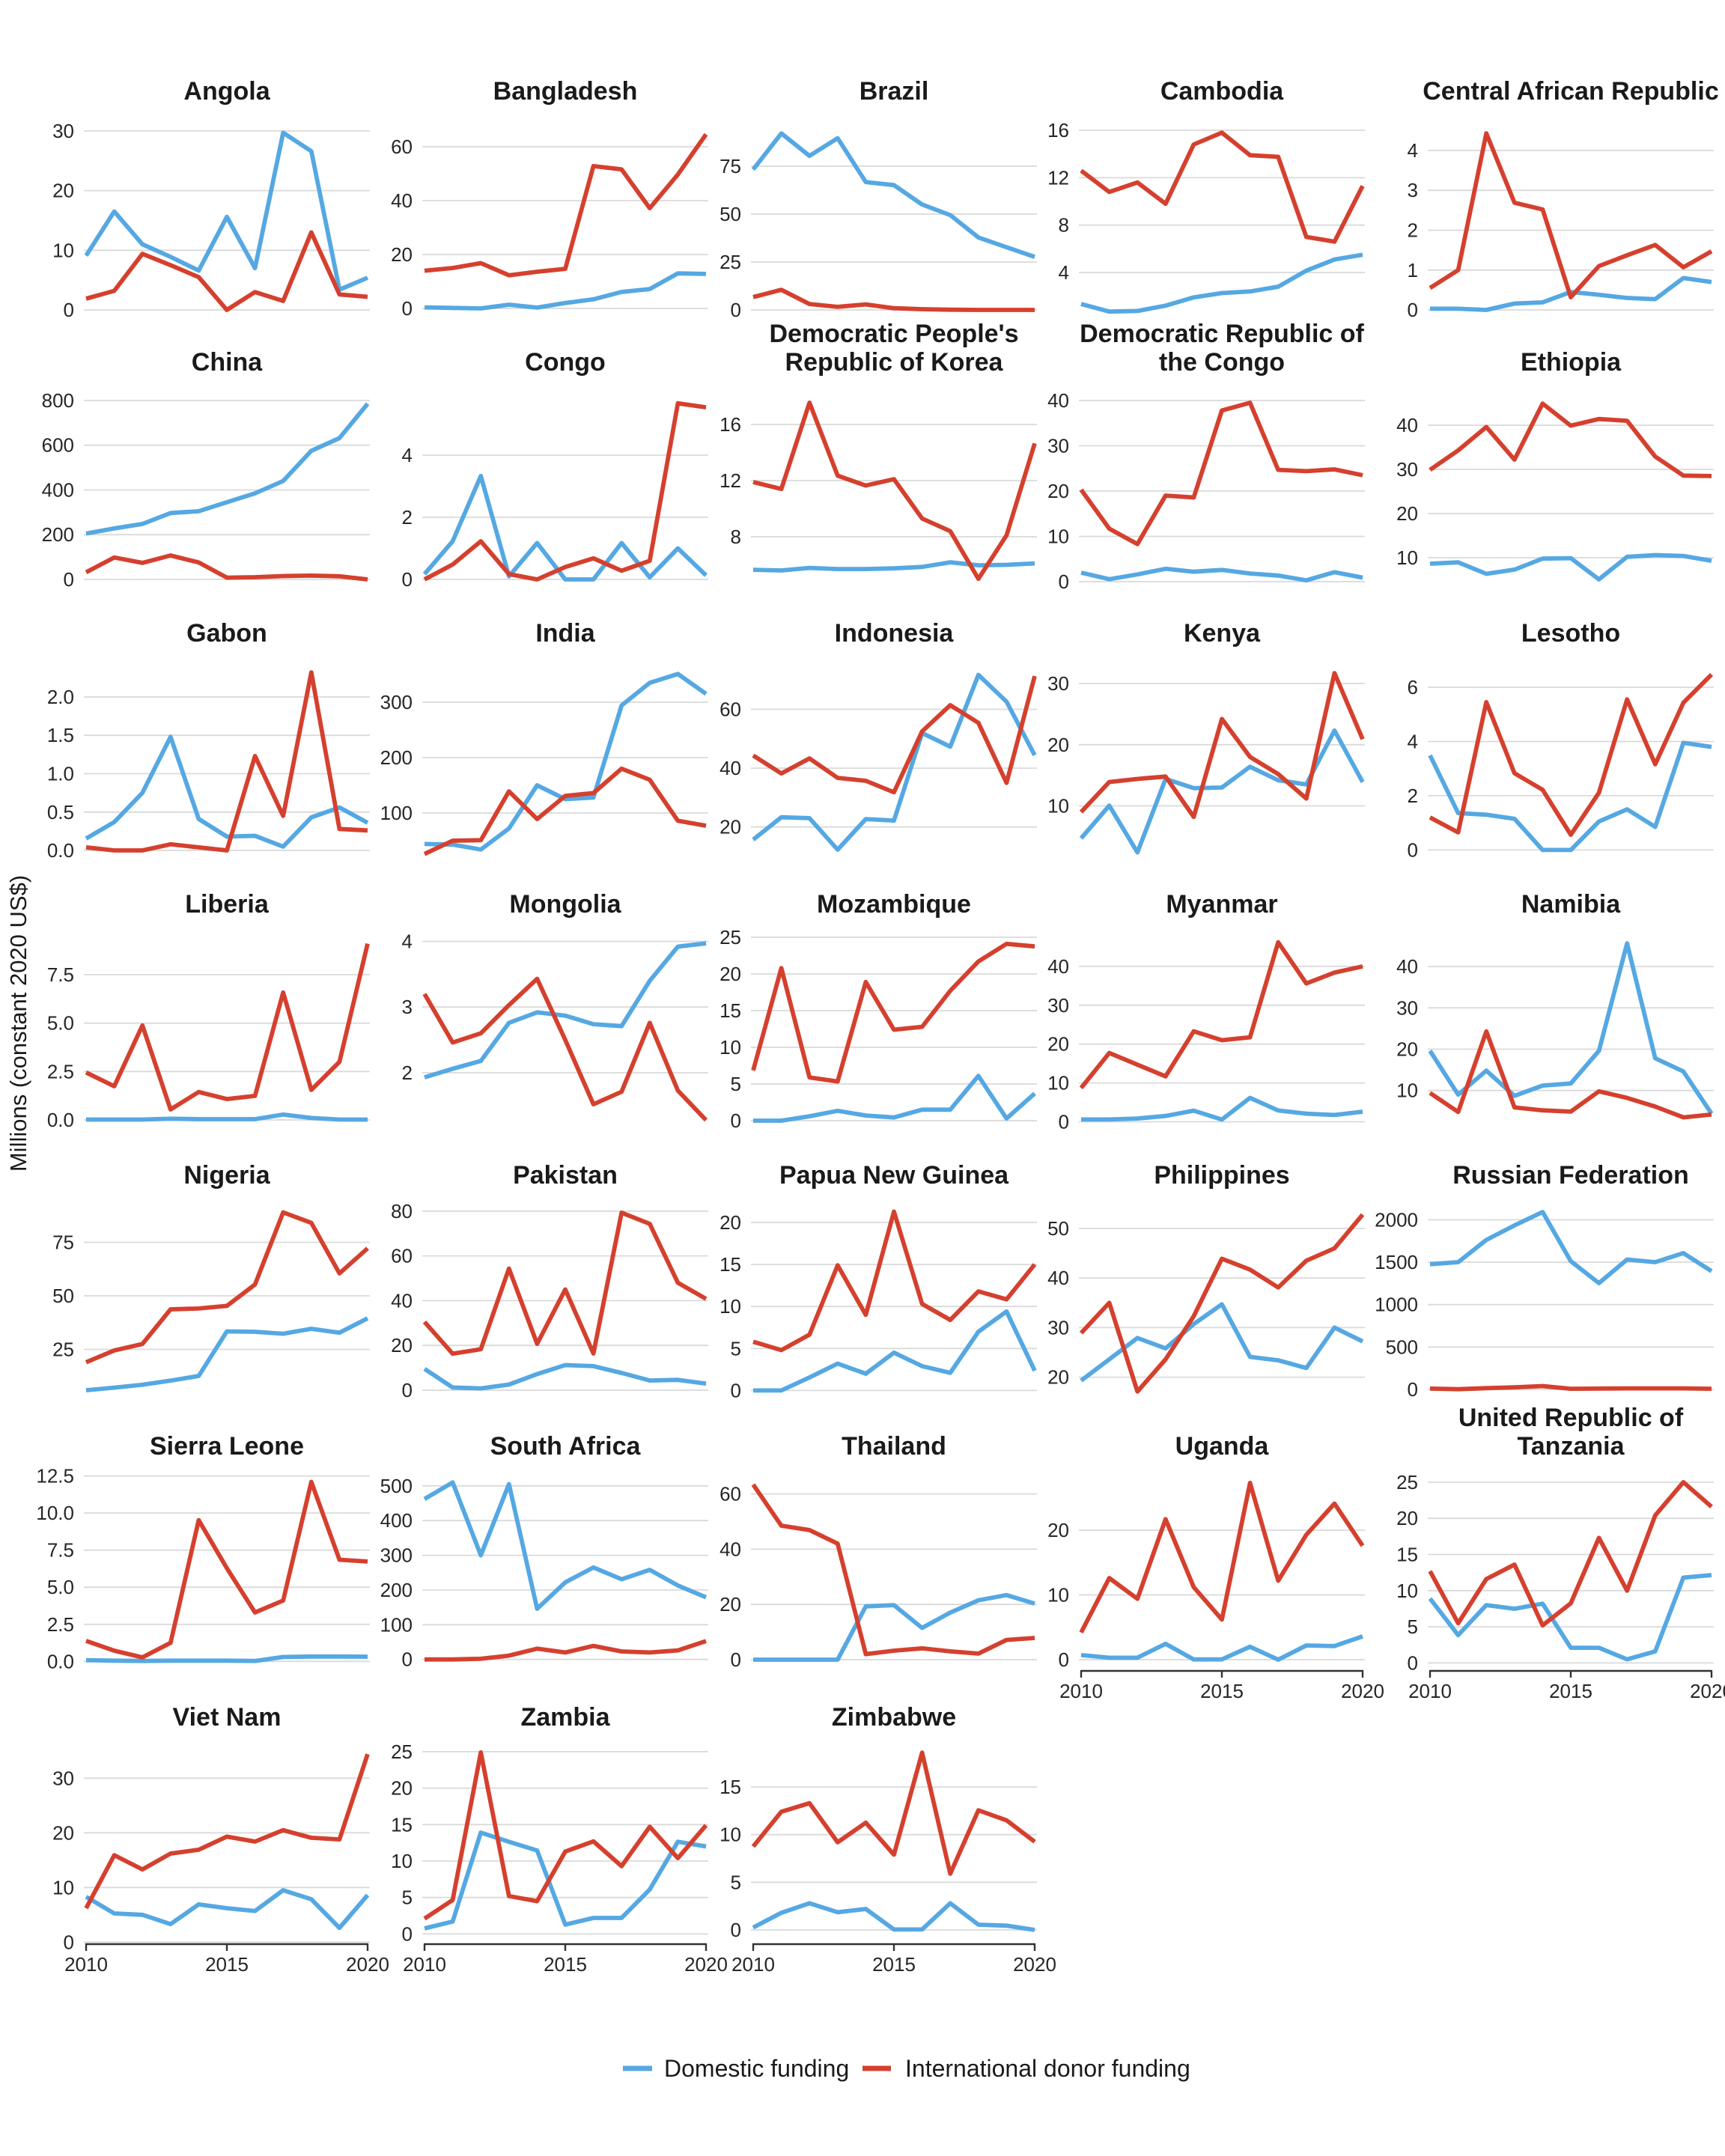 Image resolution: width=1725 pixels, height=2156 pixels. What do you see at coordinates (1064, 225) in the screenshot?
I see `svg-text: 8` at bounding box center [1064, 225].